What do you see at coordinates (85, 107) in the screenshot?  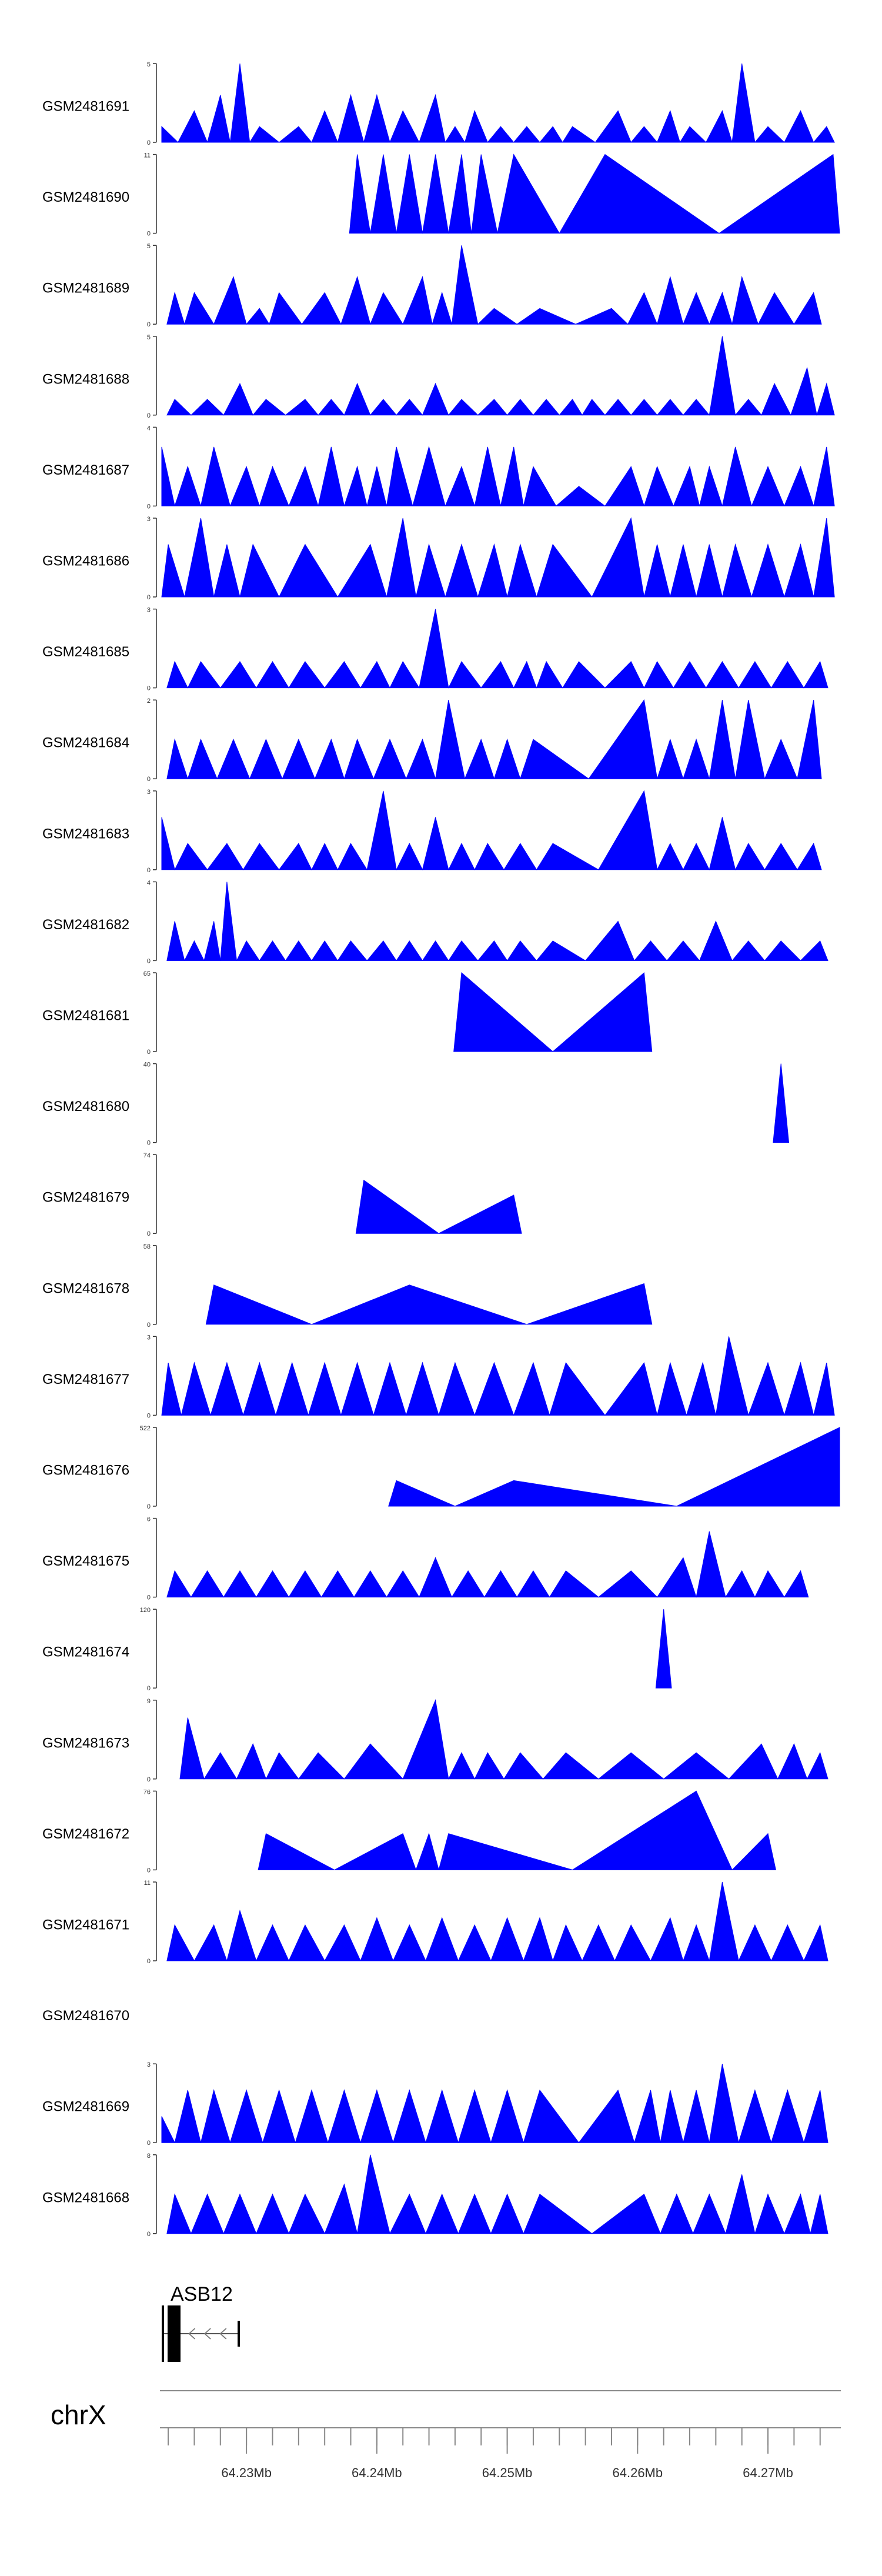 I see `track-label: GSM2481691` at bounding box center [85, 107].